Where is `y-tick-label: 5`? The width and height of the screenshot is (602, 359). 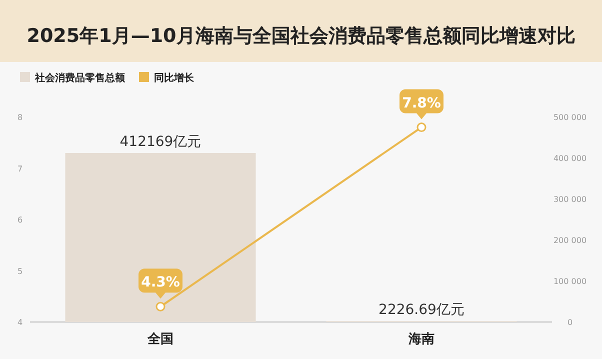
y-tick-label: 5 is located at coordinates (20, 271).